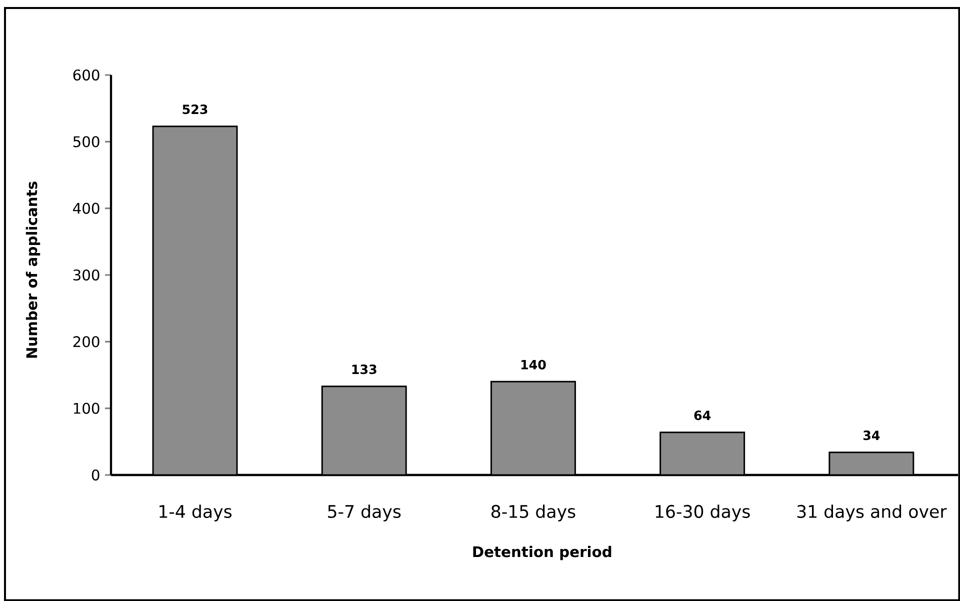 Image resolution: width=960 pixels, height=601 pixels. Describe the element at coordinates (364, 513) in the screenshot. I see `x-tick-label: 5-7 days` at that location.